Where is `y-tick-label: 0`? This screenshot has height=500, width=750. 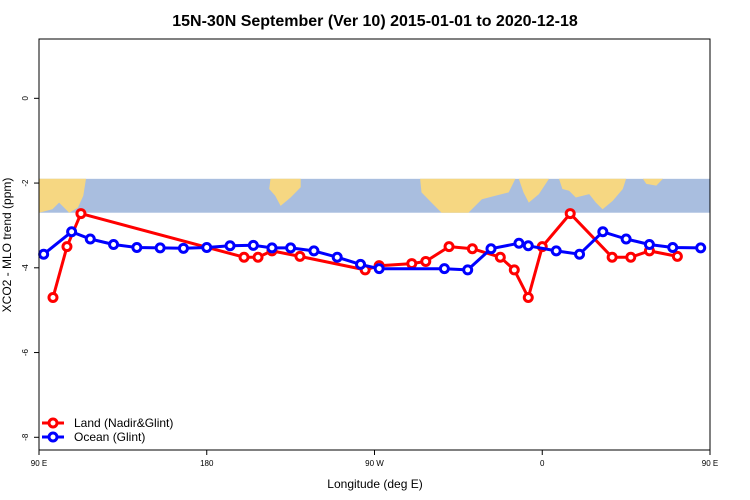
y-tick-label: 0 is located at coordinates (25, 98).